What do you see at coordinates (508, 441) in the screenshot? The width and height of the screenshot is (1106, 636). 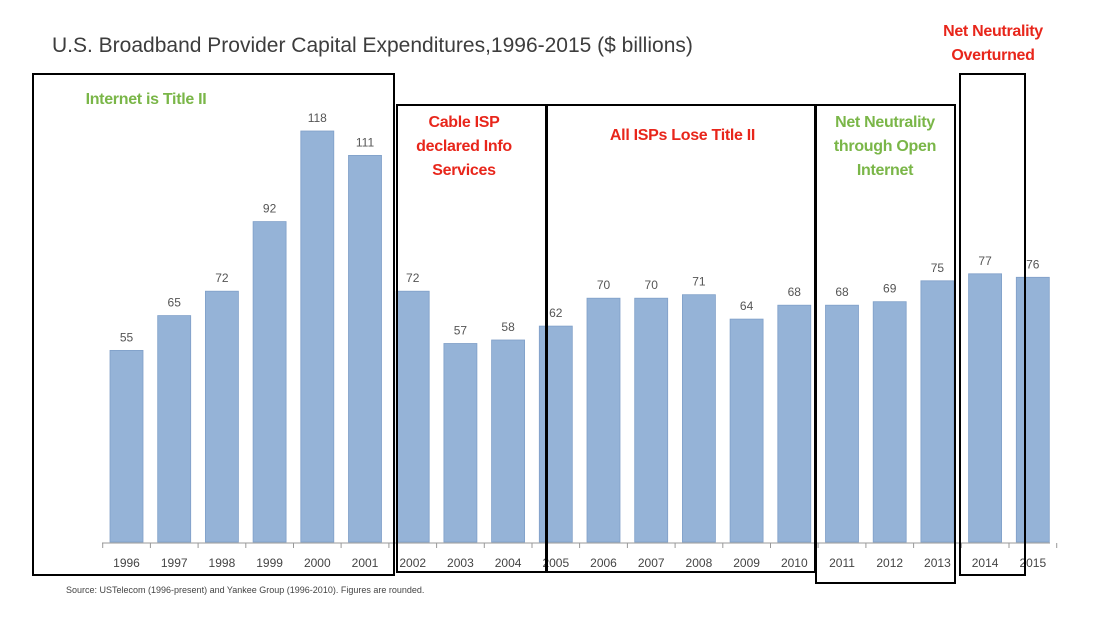 I see `bar-2004` at bounding box center [508, 441].